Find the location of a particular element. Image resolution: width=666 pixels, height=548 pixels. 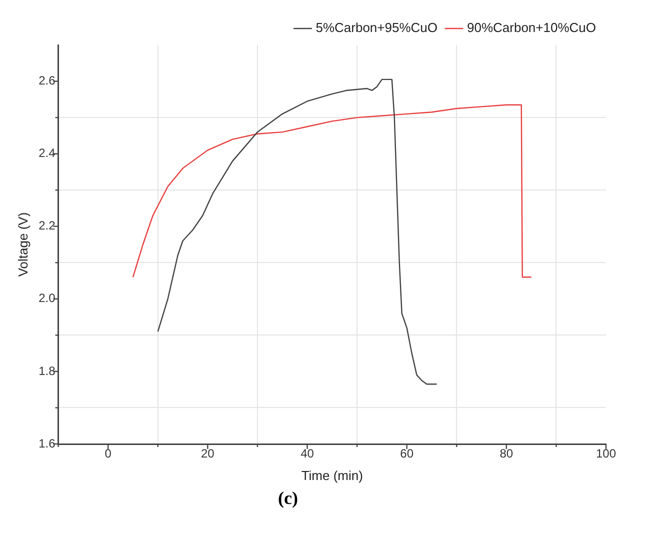

y-tick-label: 2.0 is located at coordinates (47, 298).